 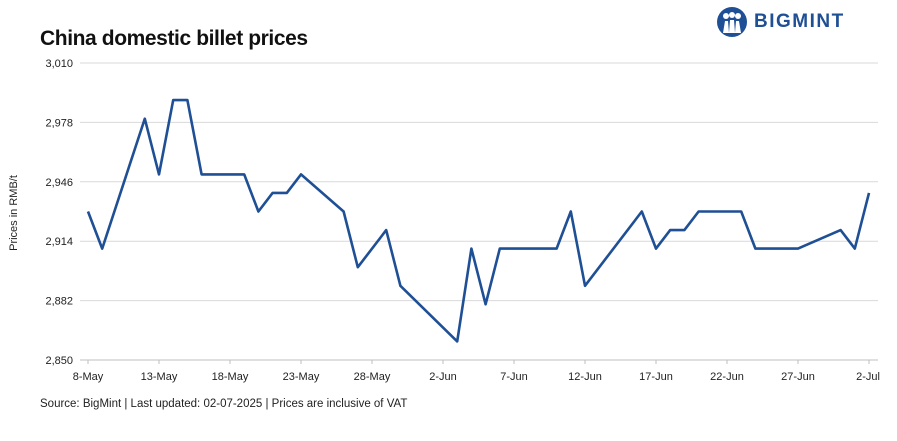 I want to click on brand-logo: BIGMINT, so click(x=780, y=22).